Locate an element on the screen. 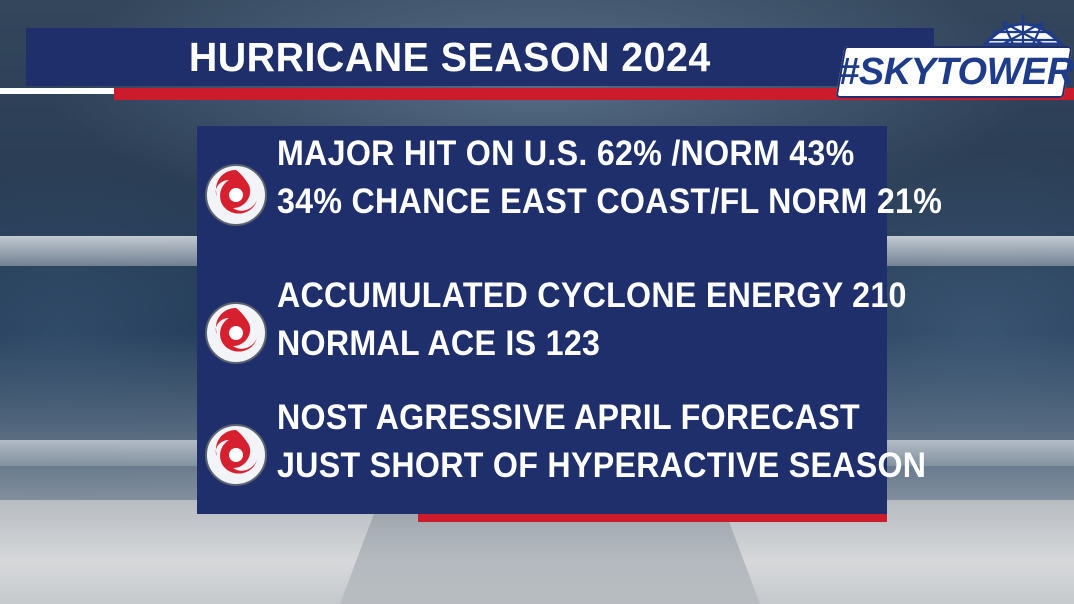 This screenshot has height=604, width=1074. title-accent-white is located at coordinates (57, 91).